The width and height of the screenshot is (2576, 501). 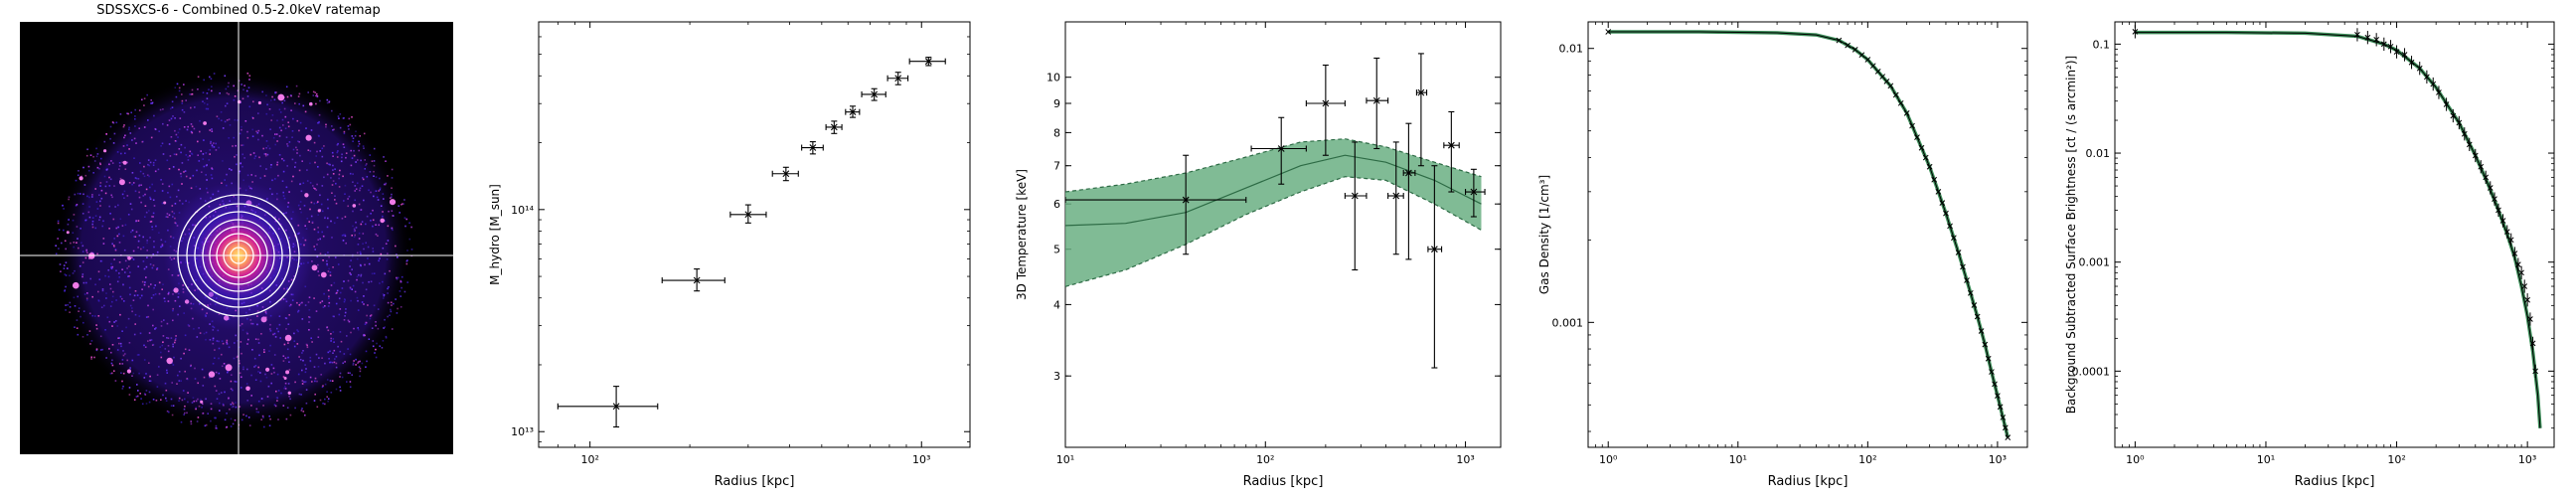 What do you see at coordinates (1056, 166) in the screenshot?
I see `y-tick-label: 7` at bounding box center [1056, 166].